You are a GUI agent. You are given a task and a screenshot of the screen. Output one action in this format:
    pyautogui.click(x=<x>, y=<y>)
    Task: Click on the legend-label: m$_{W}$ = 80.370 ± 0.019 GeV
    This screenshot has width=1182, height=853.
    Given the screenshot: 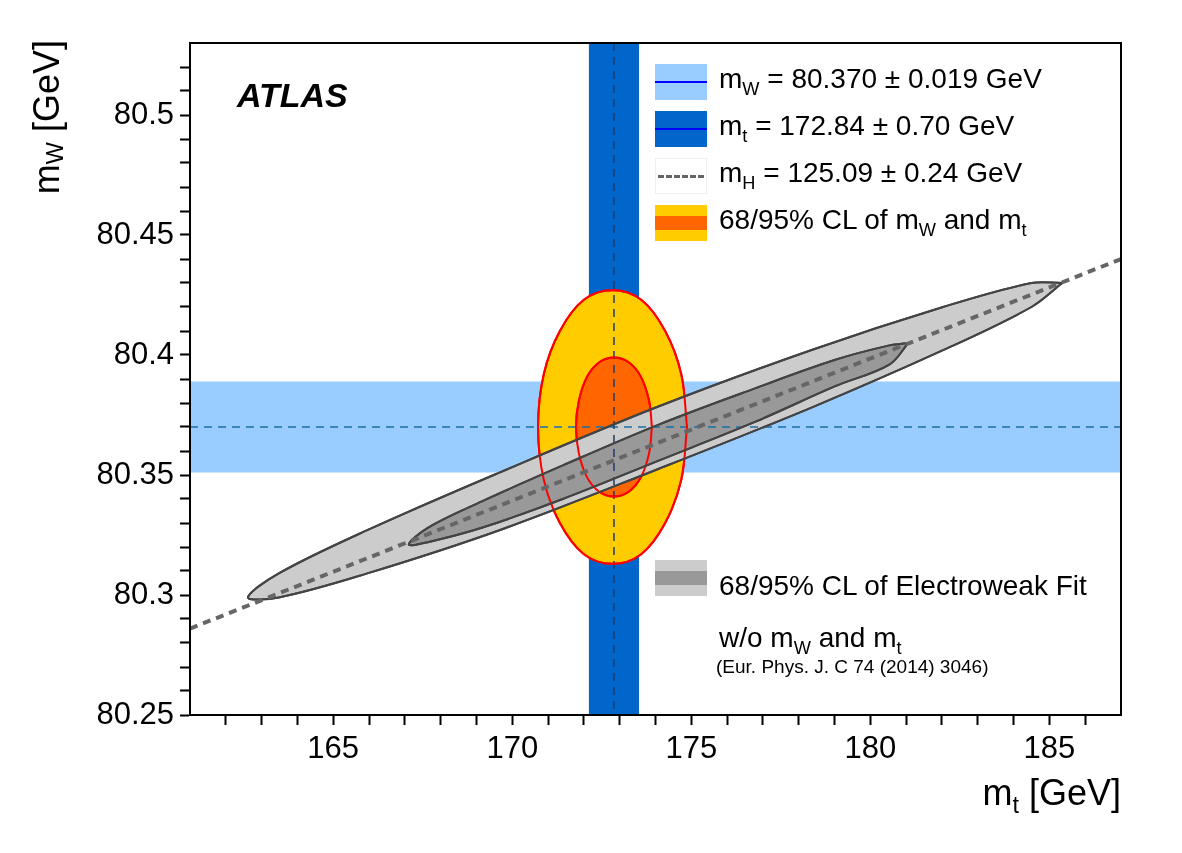 What is the action you would take?
    pyautogui.click(x=880, y=81)
    